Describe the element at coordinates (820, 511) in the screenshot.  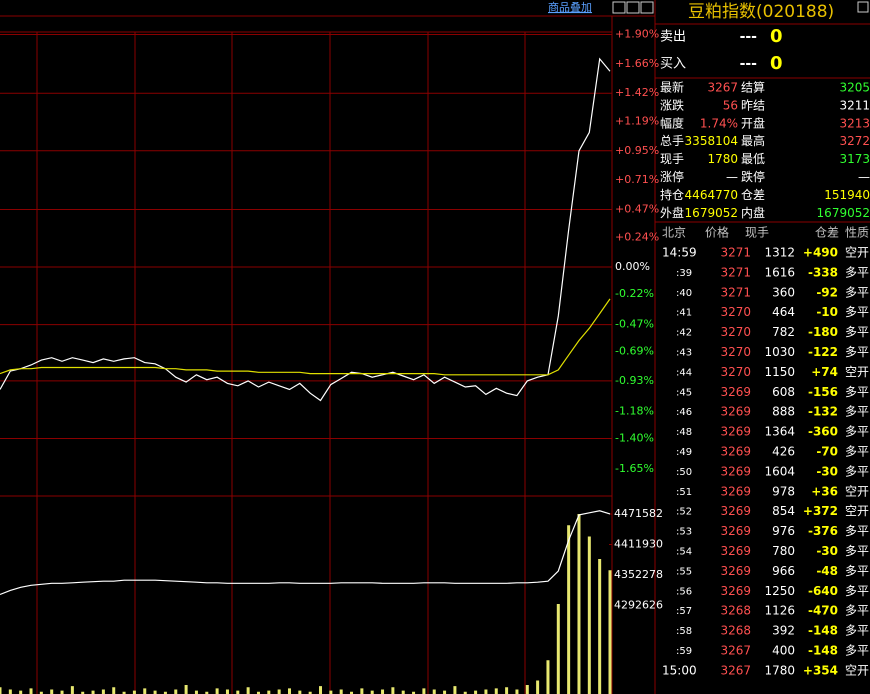
I see `tick-oi-change: +372` at that location.